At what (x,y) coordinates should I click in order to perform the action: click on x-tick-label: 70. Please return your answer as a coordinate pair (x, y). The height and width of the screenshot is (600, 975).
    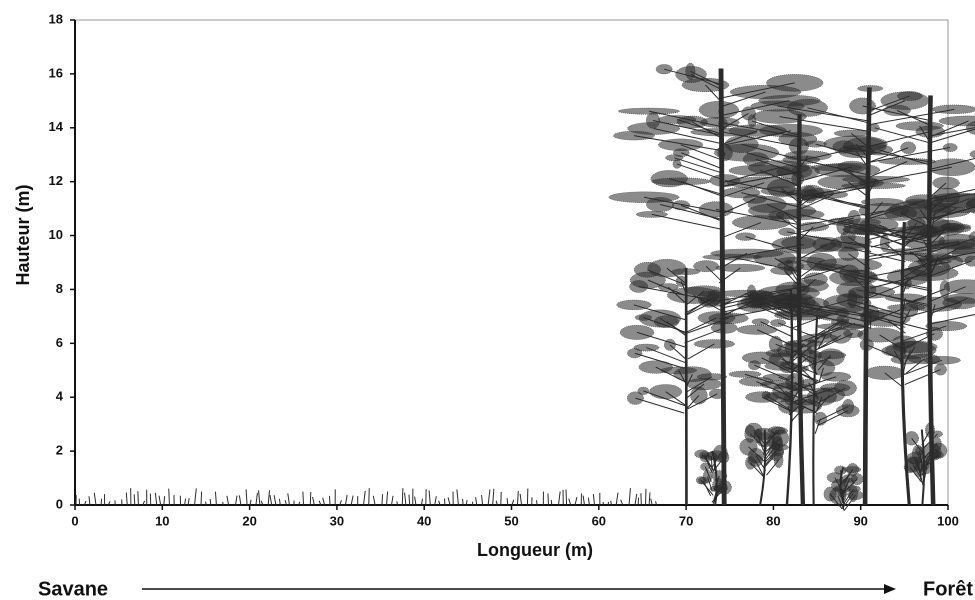
    Looking at the image, I should click on (686, 520).